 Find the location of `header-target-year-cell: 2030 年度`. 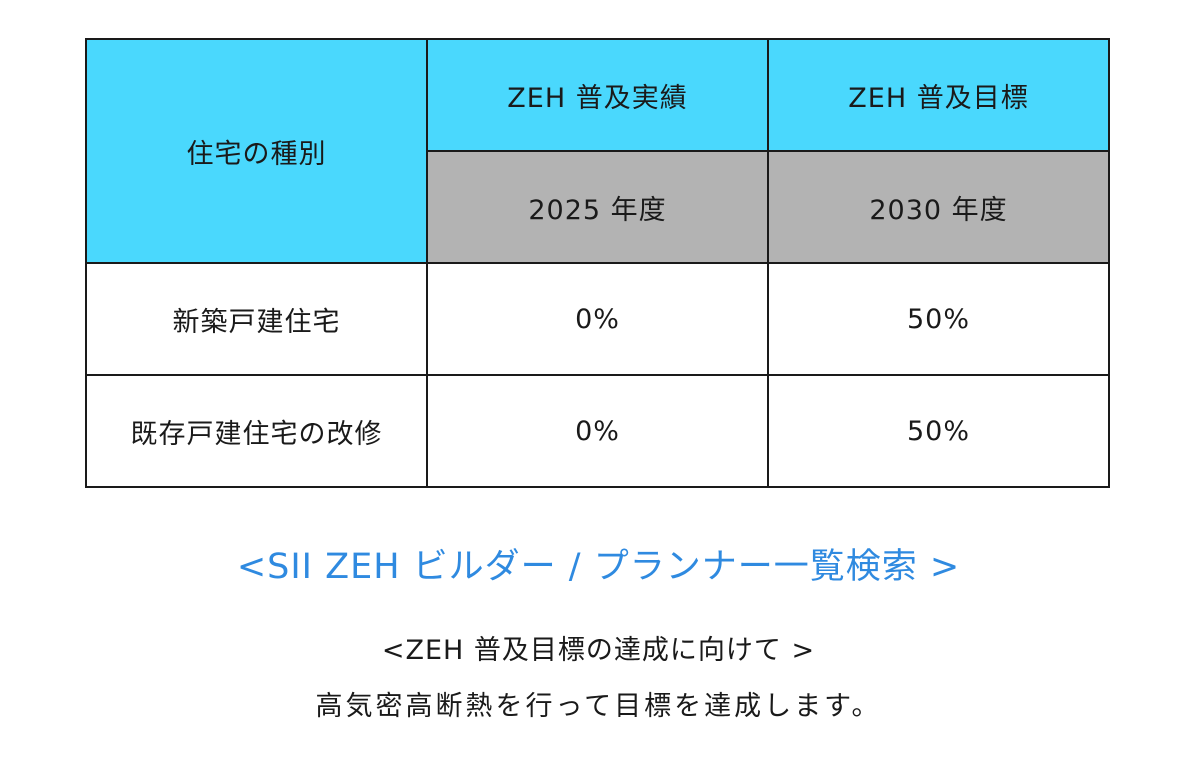

header-target-year-cell: 2030 年度 is located at coordinates (938, 207).